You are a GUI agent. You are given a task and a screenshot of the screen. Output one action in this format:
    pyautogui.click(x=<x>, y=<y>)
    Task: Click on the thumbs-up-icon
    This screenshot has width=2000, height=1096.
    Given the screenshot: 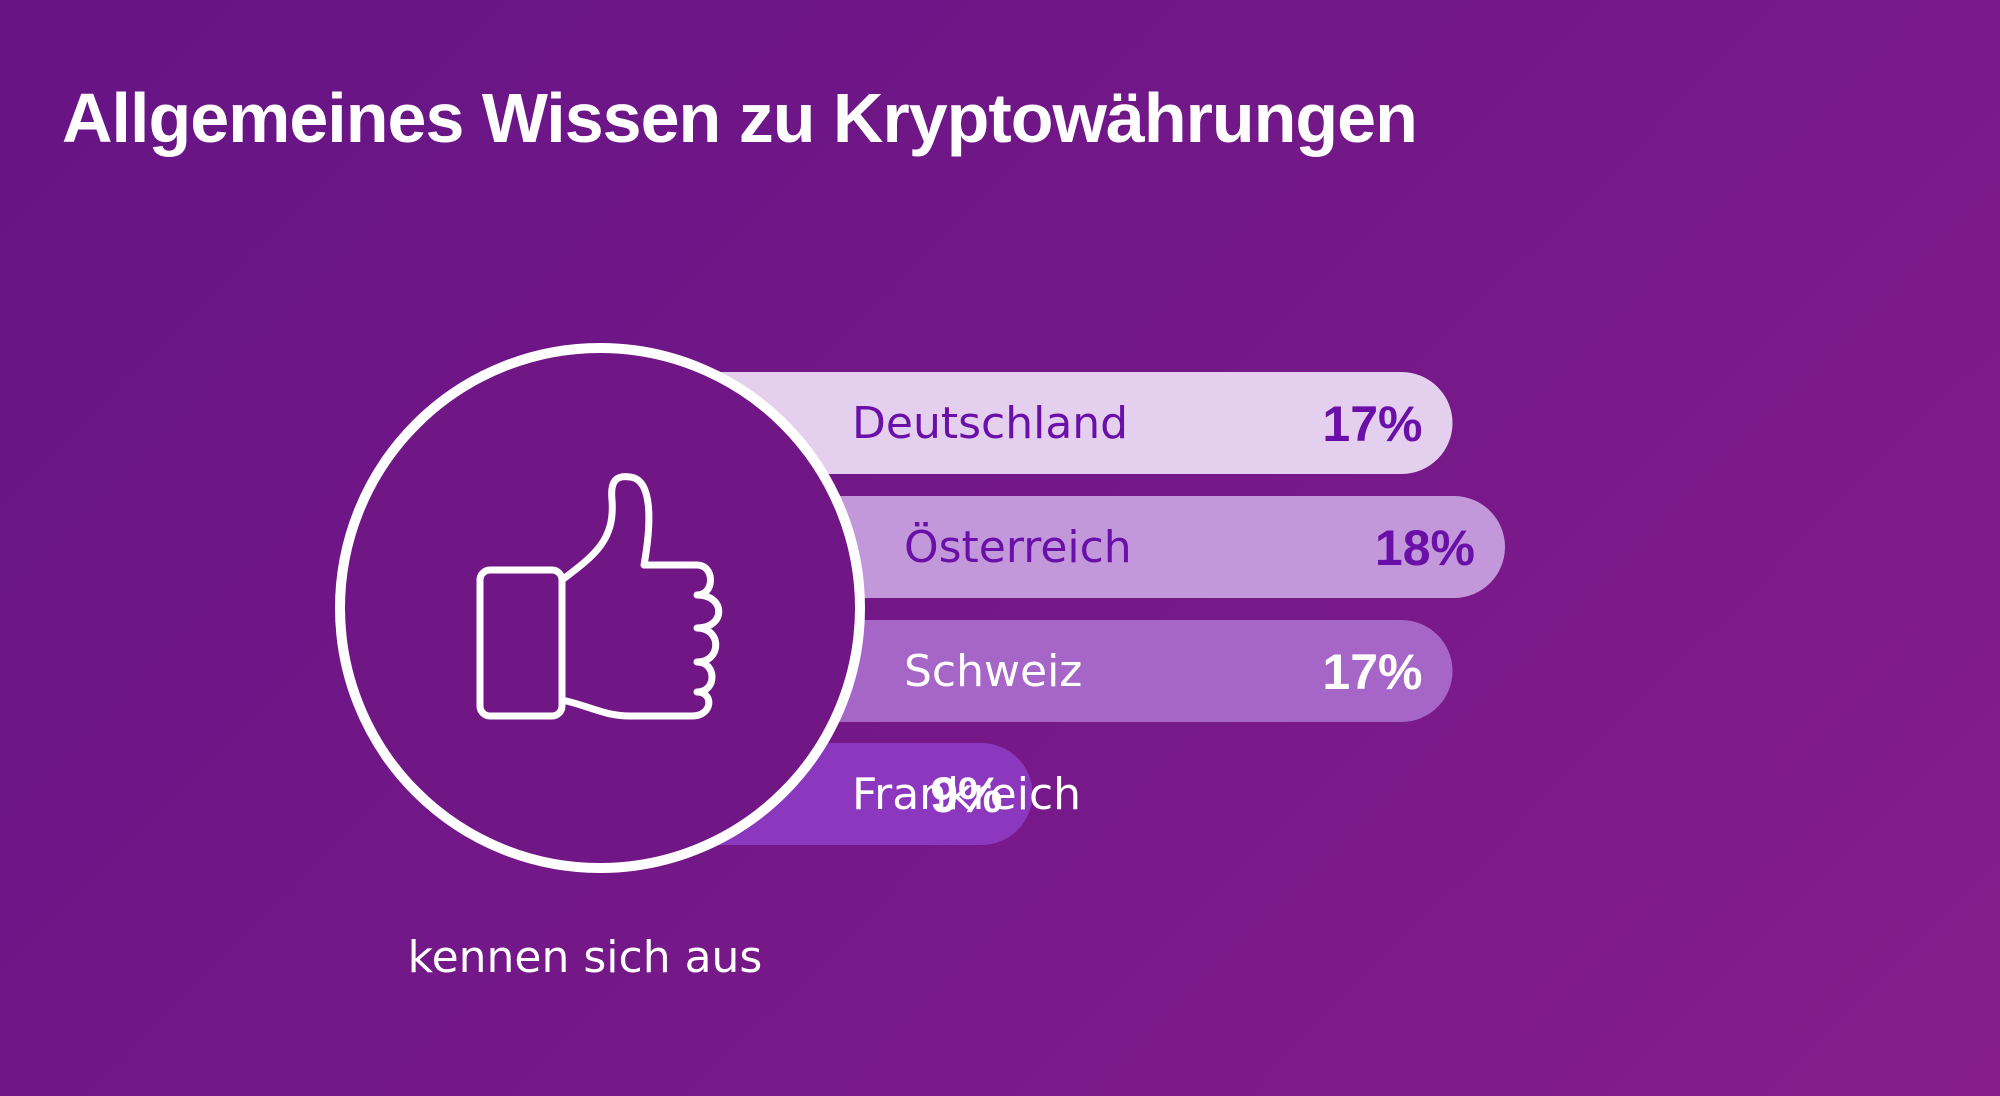 What is the action you would take?
    pyautogui.click(x=599, y=596)
    